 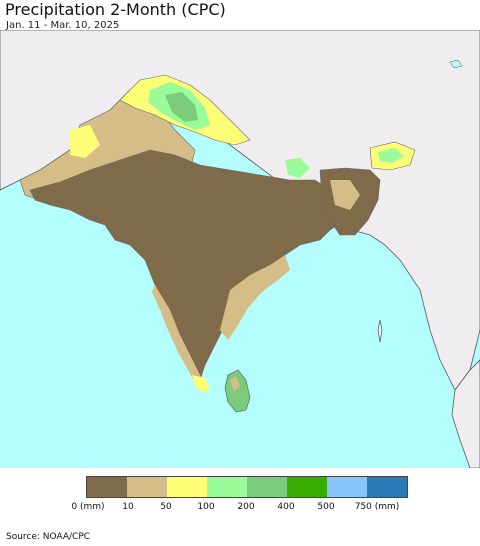 What do you see at coordinates (166, 507) in the screenshot?
I see `legend-label-2: 50` at bounding box center [166, 507].